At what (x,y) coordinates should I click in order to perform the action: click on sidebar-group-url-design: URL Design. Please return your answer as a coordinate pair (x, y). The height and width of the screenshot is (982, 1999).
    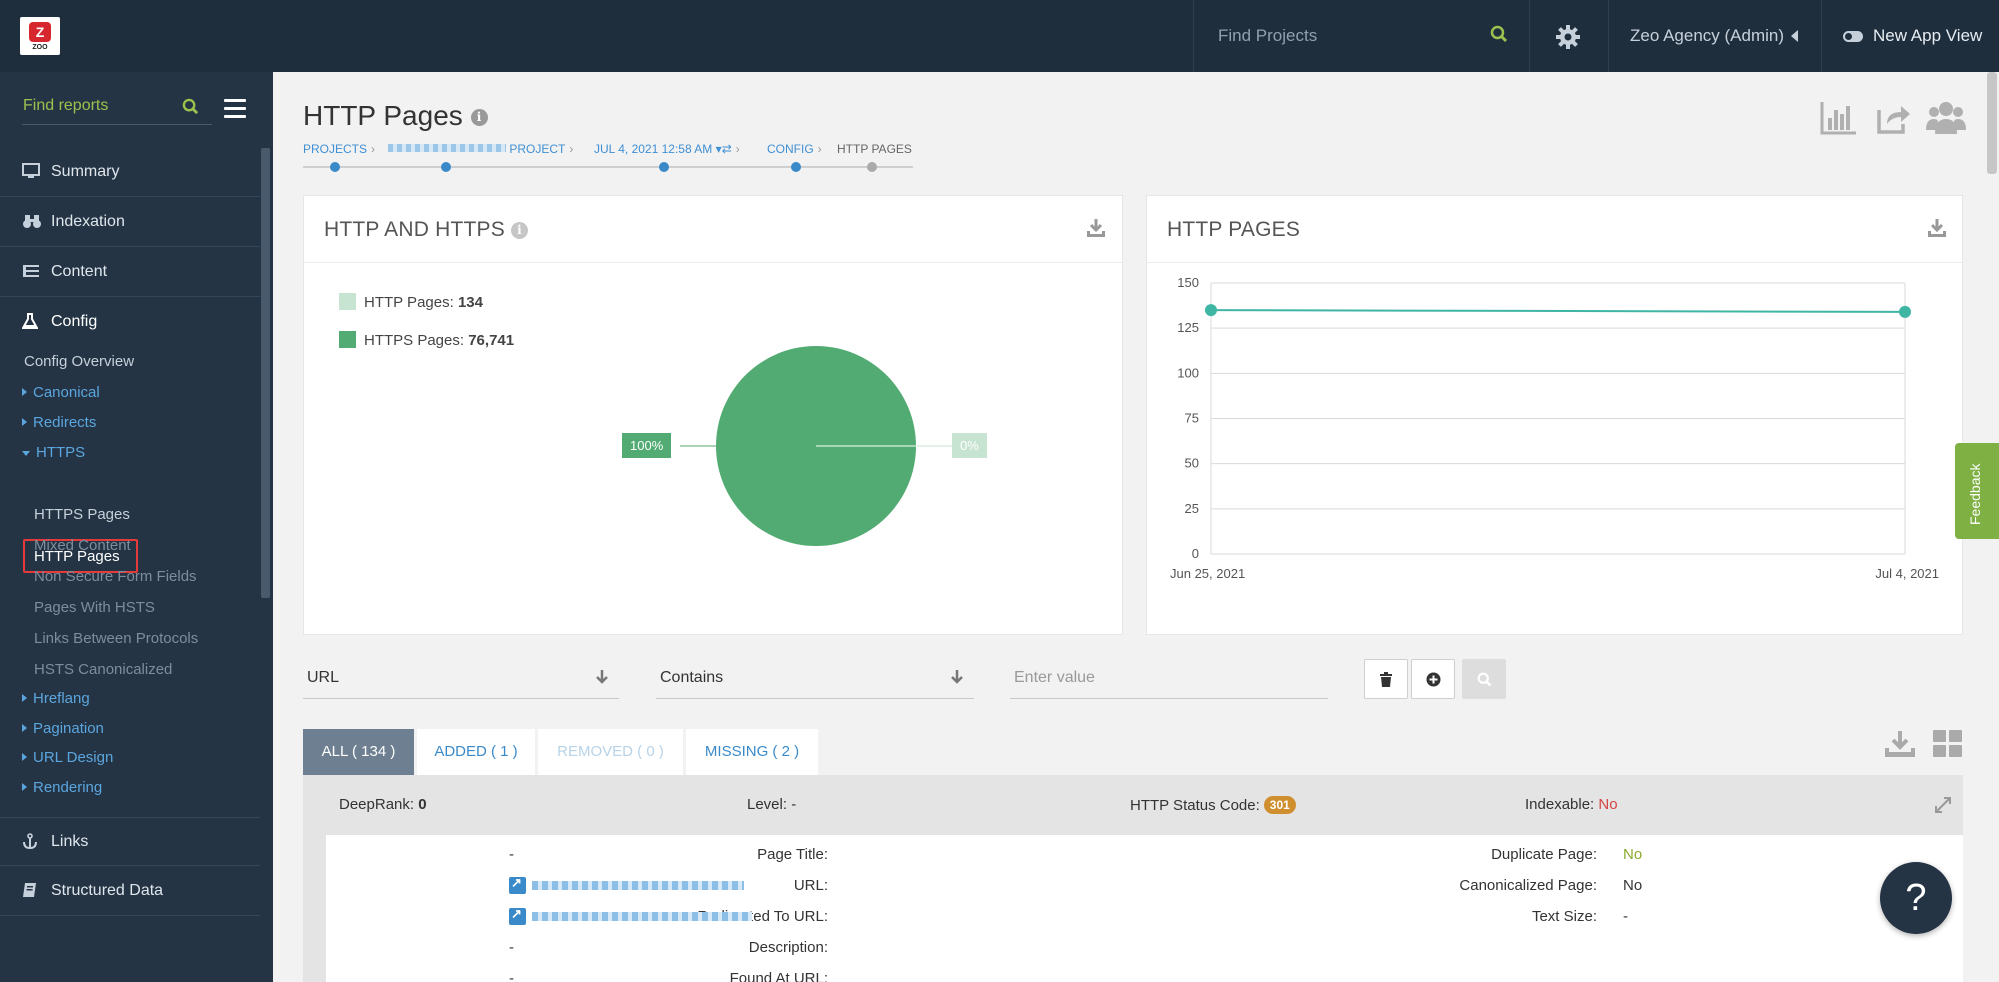
    Looking at the image, I should click on (67, 757).